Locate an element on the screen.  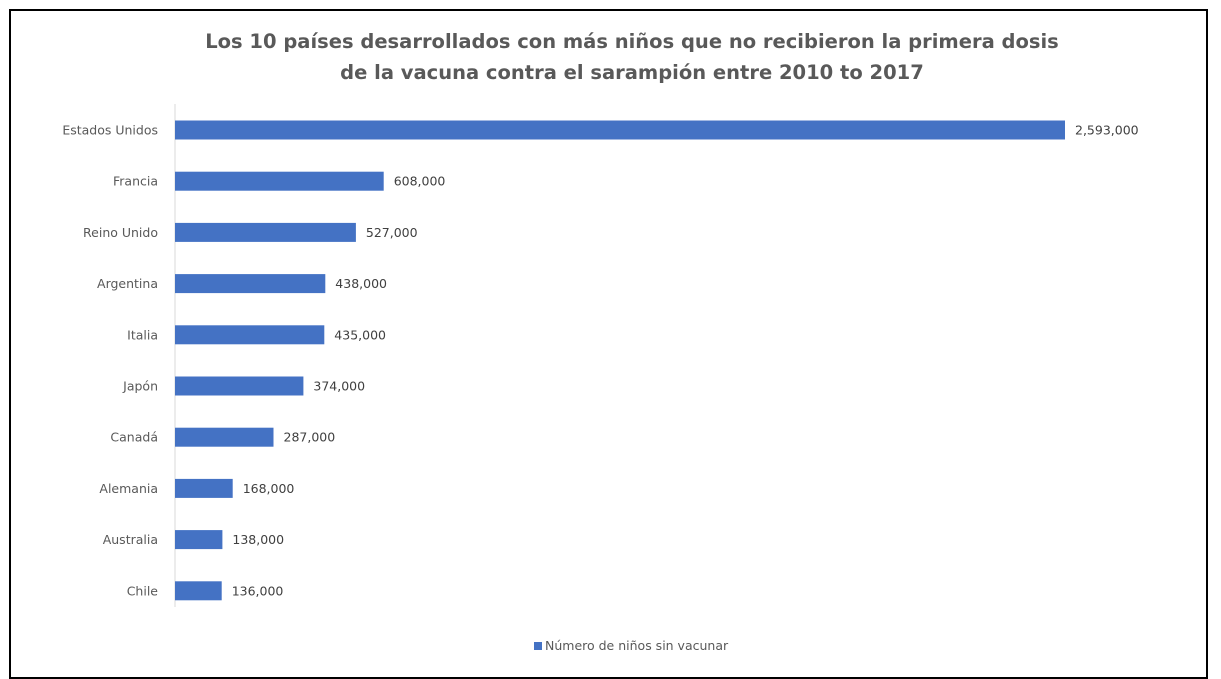
value-label-2: 527,000 is located at coordinates (392, 232).